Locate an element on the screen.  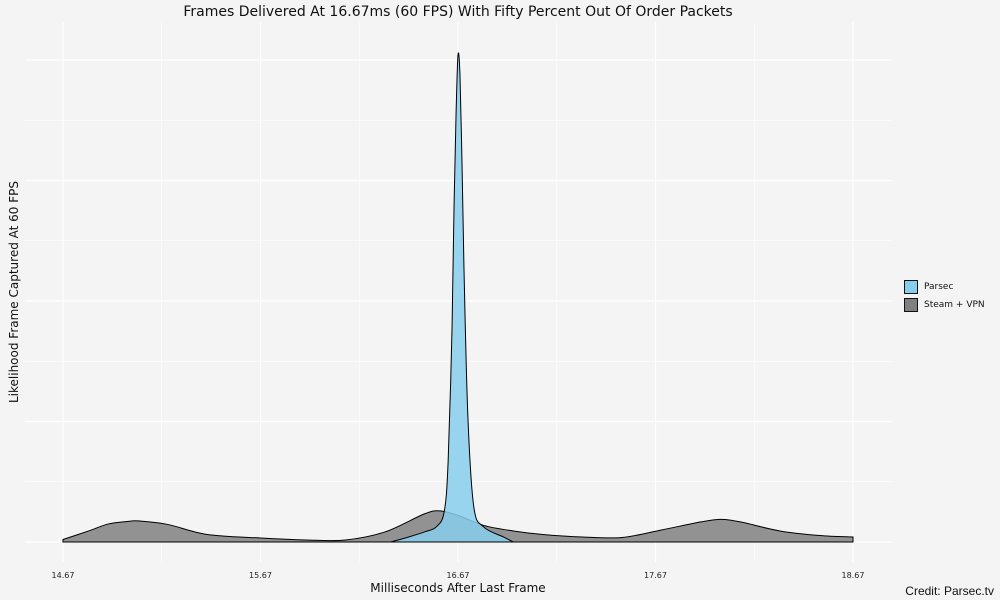
x-tick-label: 18.67 is located at coordinates (853, 575).